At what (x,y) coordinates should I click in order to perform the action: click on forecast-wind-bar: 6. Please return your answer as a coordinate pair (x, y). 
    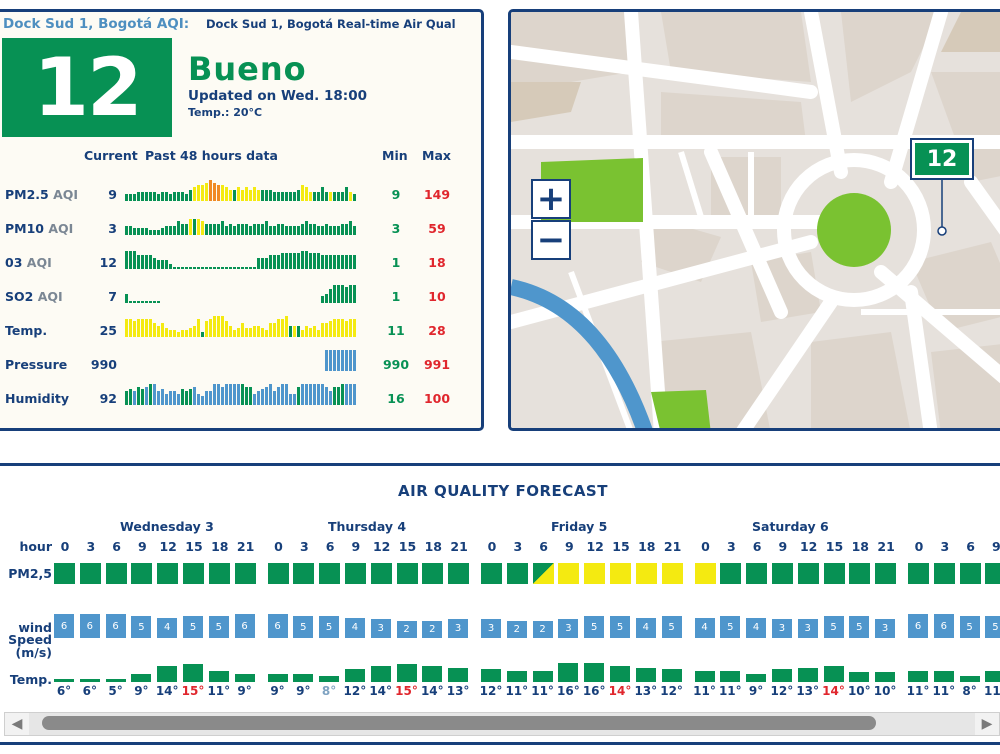
    Looking at the image, I should click on (244, 626).